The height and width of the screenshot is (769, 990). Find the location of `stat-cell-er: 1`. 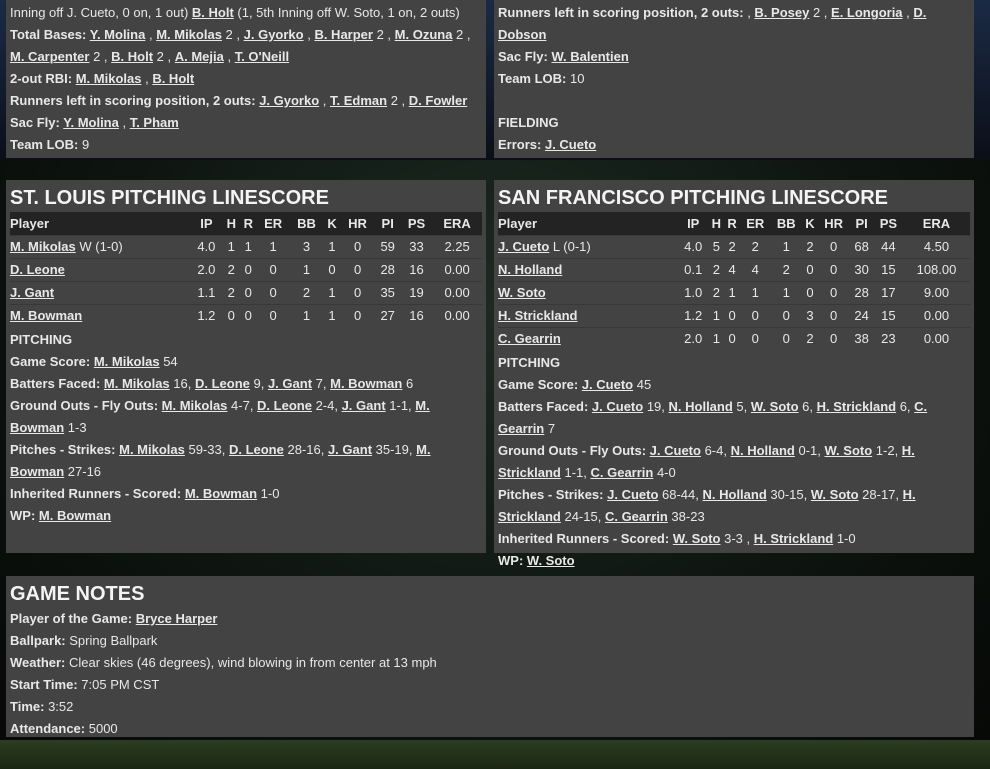

stat-cell-er: 1 is located at coordinates (273, 246).